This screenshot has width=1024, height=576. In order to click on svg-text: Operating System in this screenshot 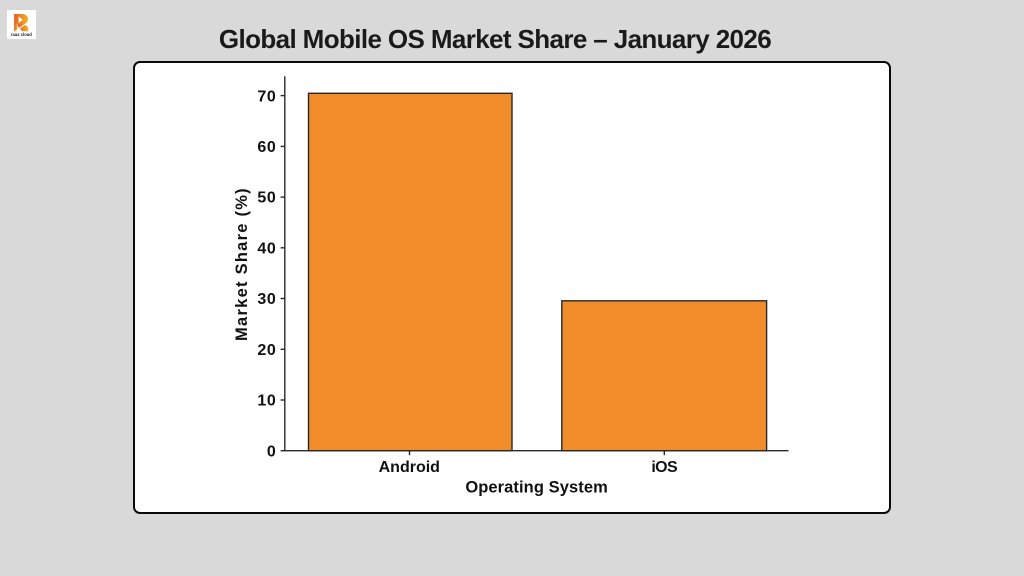, I will do `click(536, 487)`.